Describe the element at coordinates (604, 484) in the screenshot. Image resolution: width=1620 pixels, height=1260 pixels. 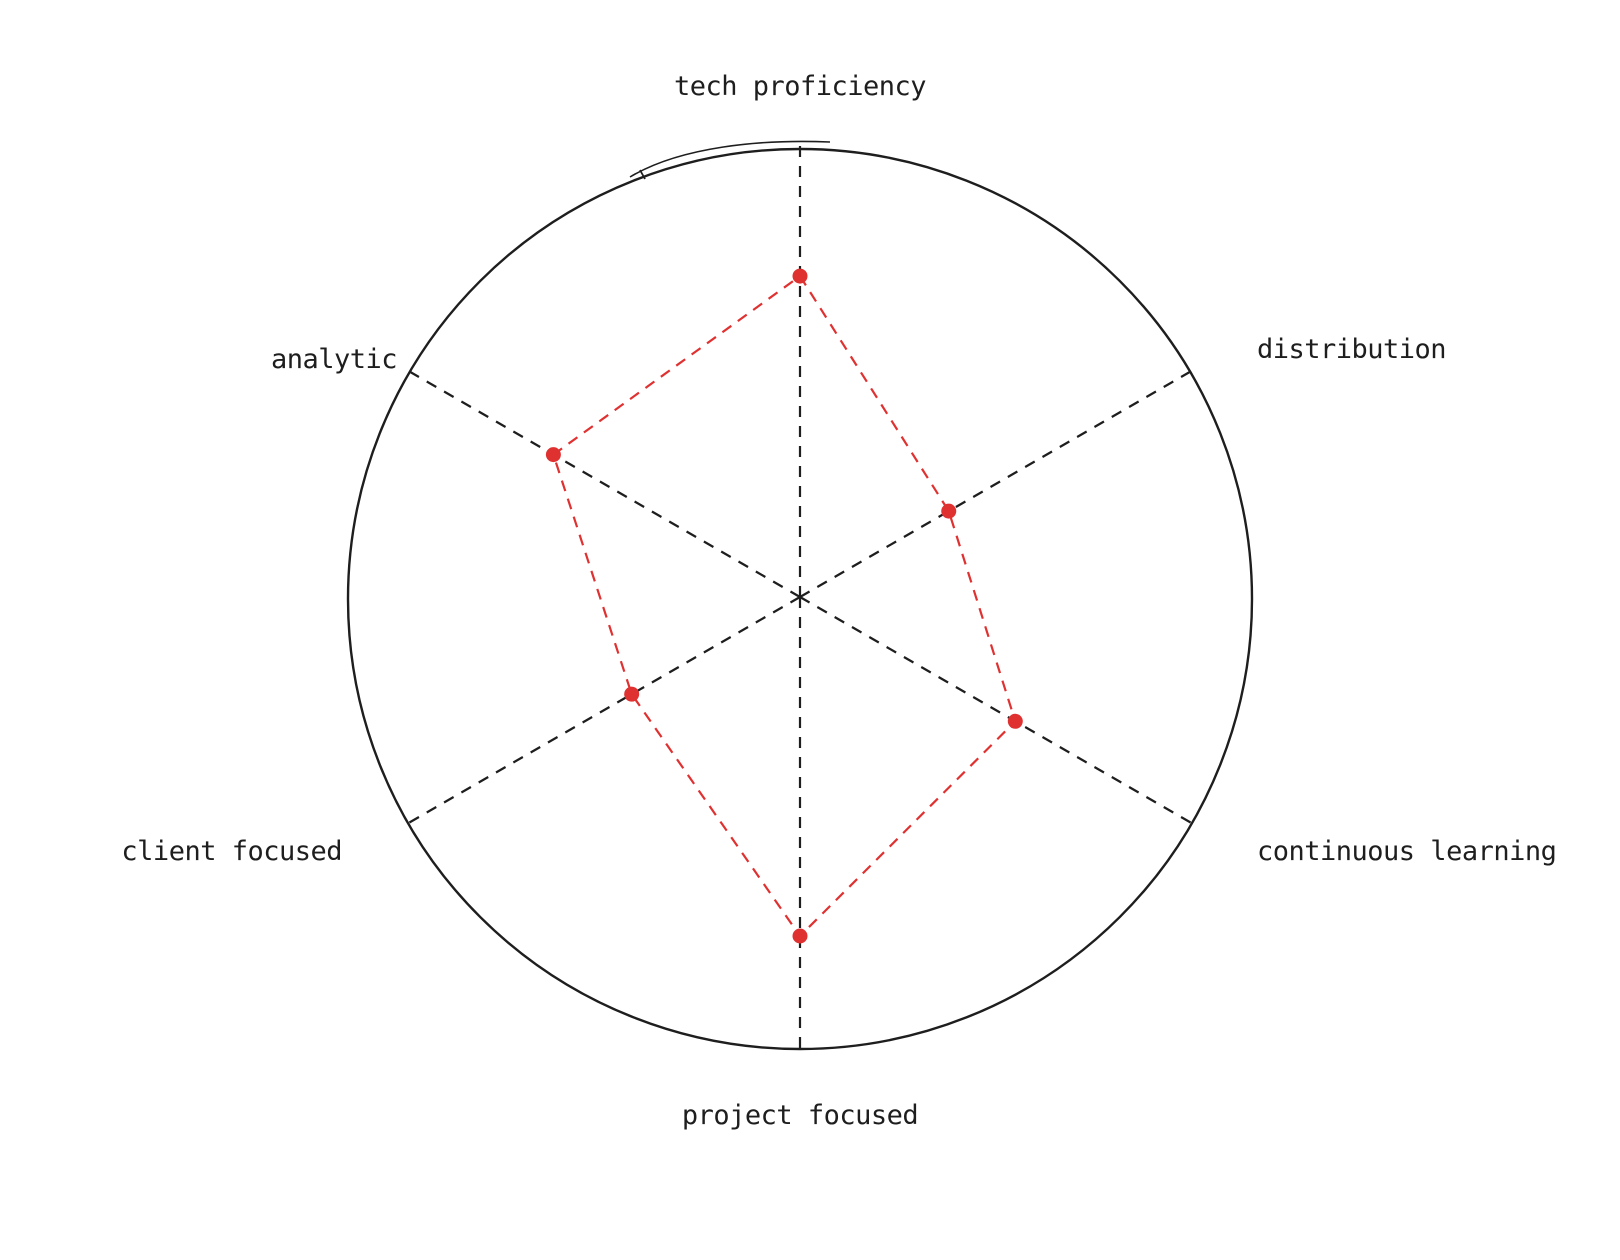
I see `axis-line-analytic` at that location.